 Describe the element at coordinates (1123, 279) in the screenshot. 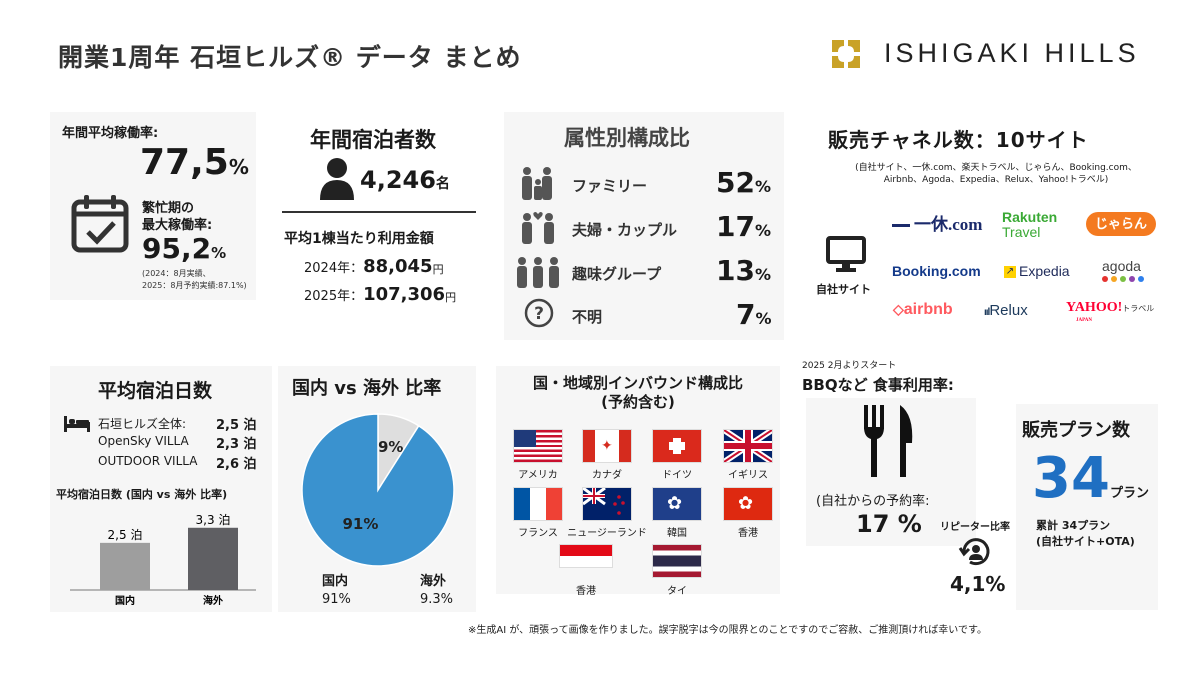

I see `agoda-dots-icon` at that location.